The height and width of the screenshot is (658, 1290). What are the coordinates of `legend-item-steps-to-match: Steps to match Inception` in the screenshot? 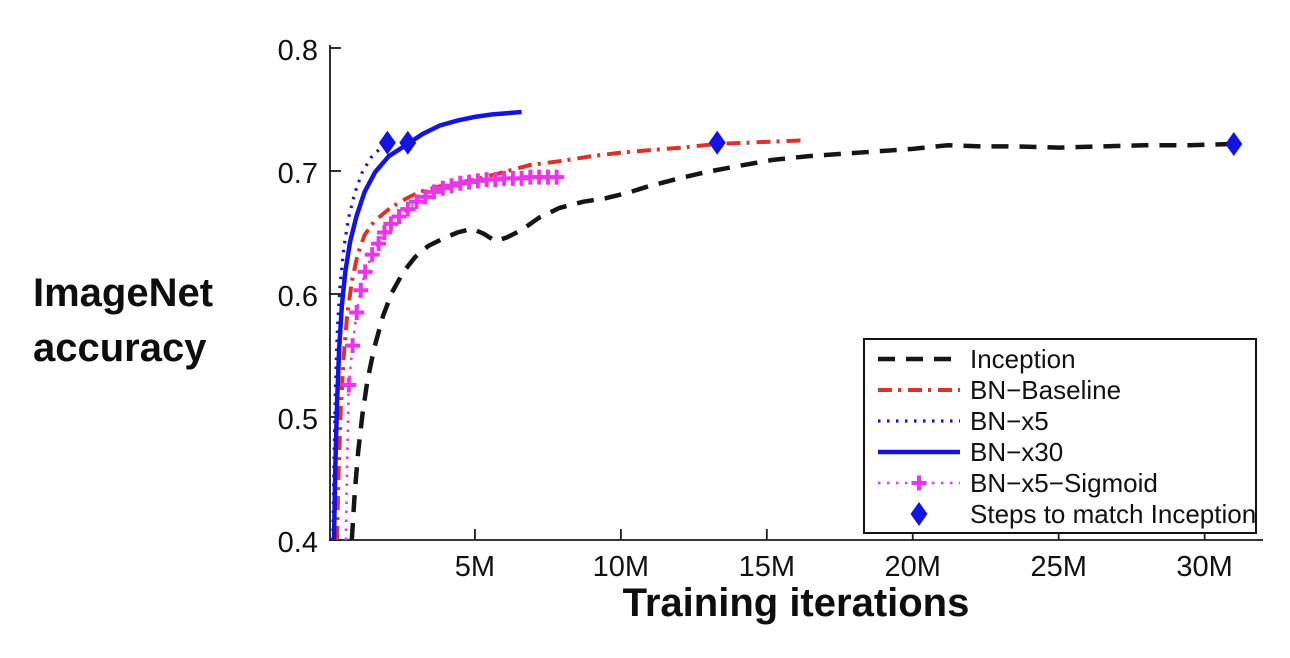 It's located at (1061, 513).